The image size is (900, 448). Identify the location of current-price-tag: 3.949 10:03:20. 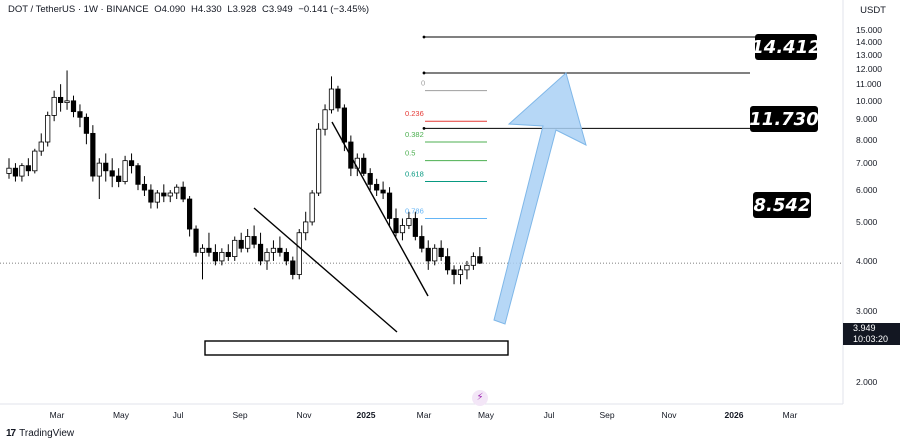
(871, 334).